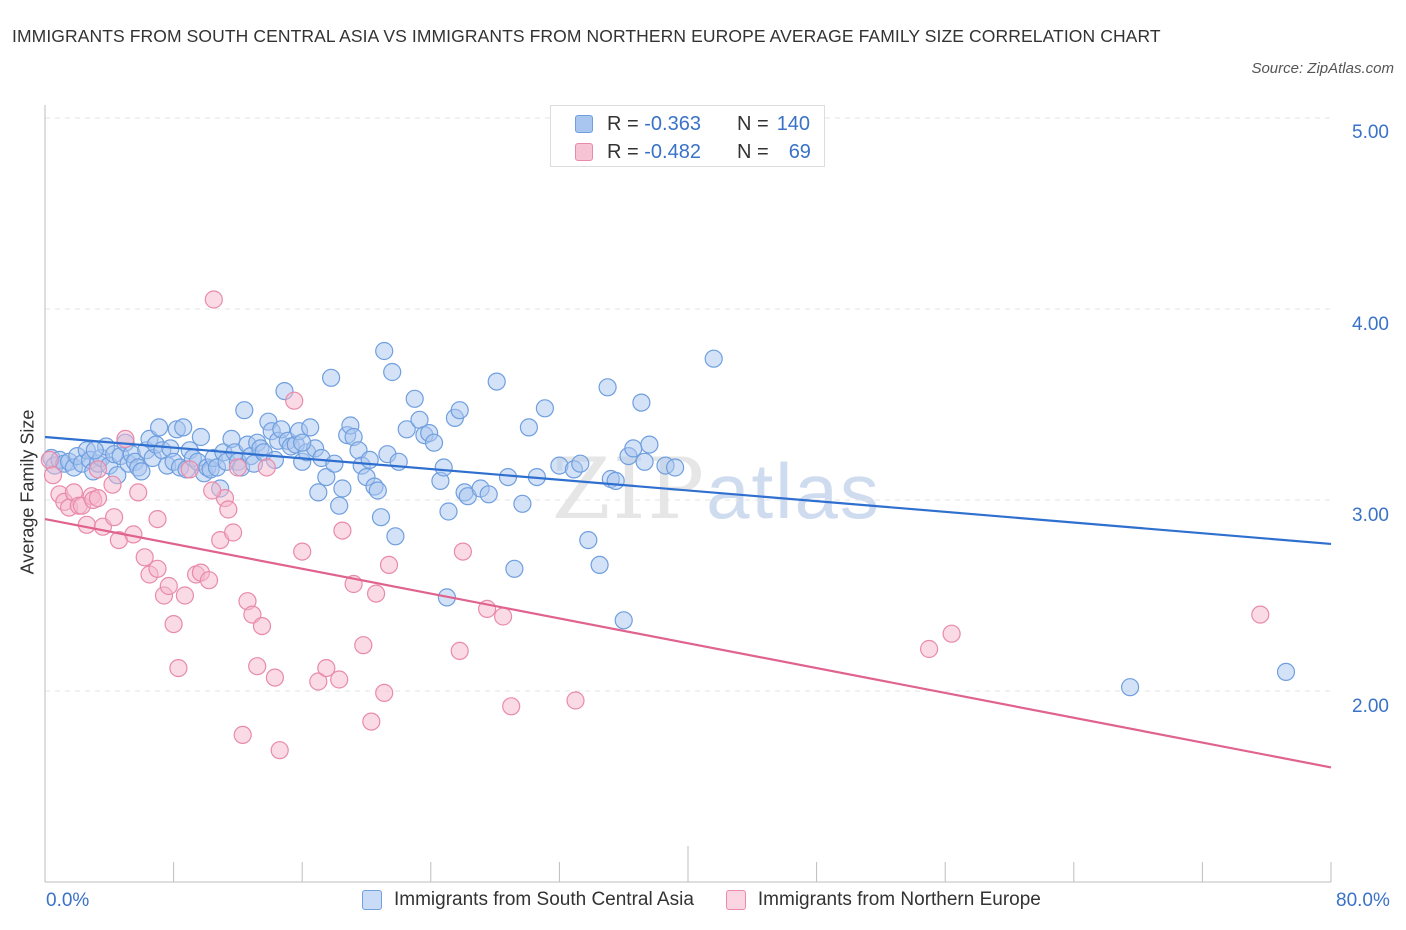 Image resolution: width=1406 pixels, height=930 pixels. I want to click on legend-swatch-pink, so click(584, 152).